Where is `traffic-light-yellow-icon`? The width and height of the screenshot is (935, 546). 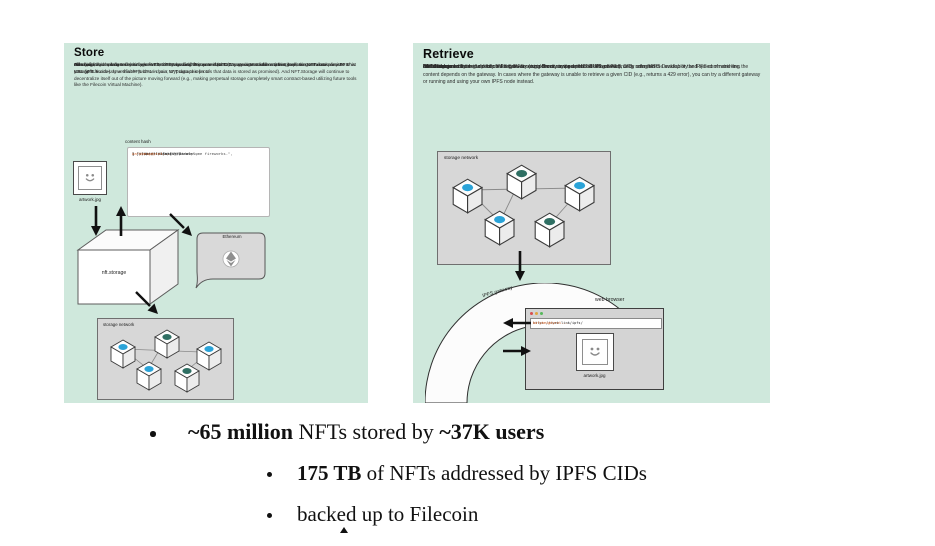 traffic-light-yellow-icon is located at coordinates (537, 314).